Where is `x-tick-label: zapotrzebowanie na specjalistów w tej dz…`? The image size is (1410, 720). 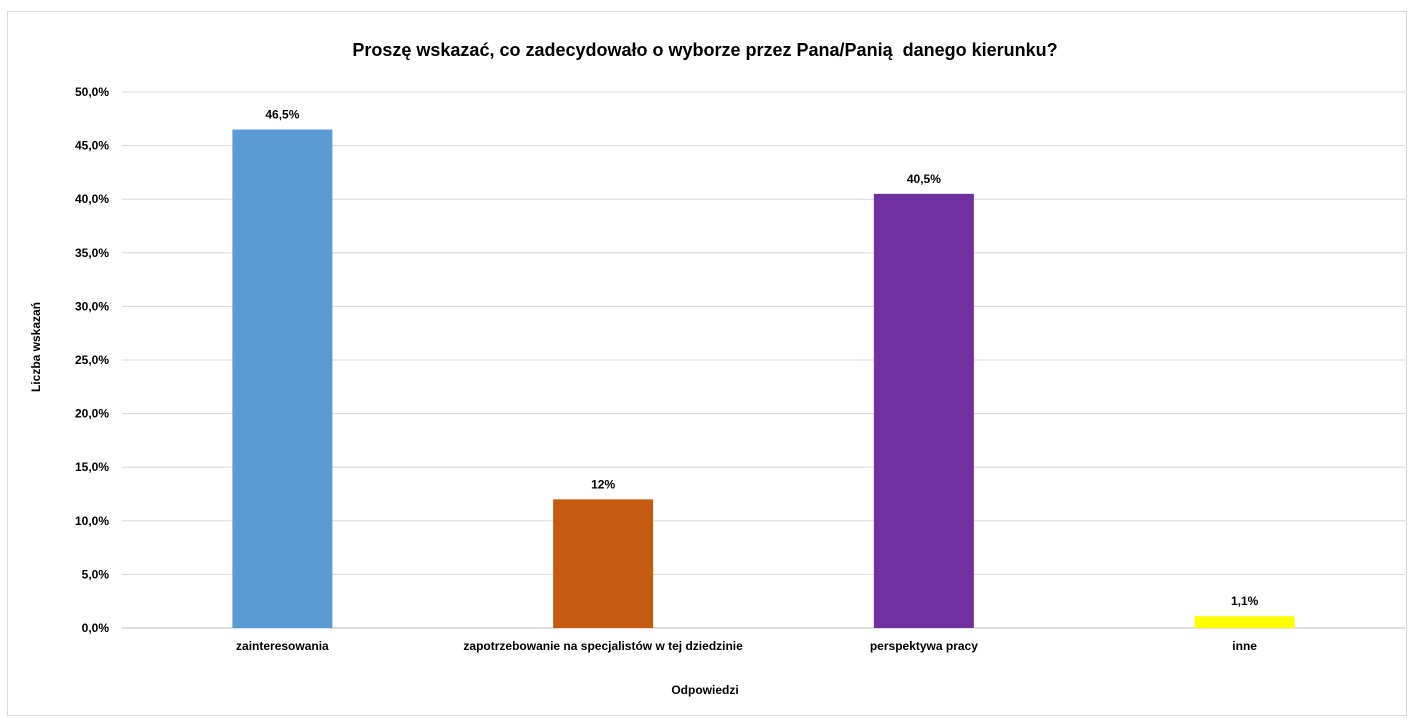
x-tick-label: zapotrzebowanie na specjalistów w tej dz… is located at coordinates (603, 646).